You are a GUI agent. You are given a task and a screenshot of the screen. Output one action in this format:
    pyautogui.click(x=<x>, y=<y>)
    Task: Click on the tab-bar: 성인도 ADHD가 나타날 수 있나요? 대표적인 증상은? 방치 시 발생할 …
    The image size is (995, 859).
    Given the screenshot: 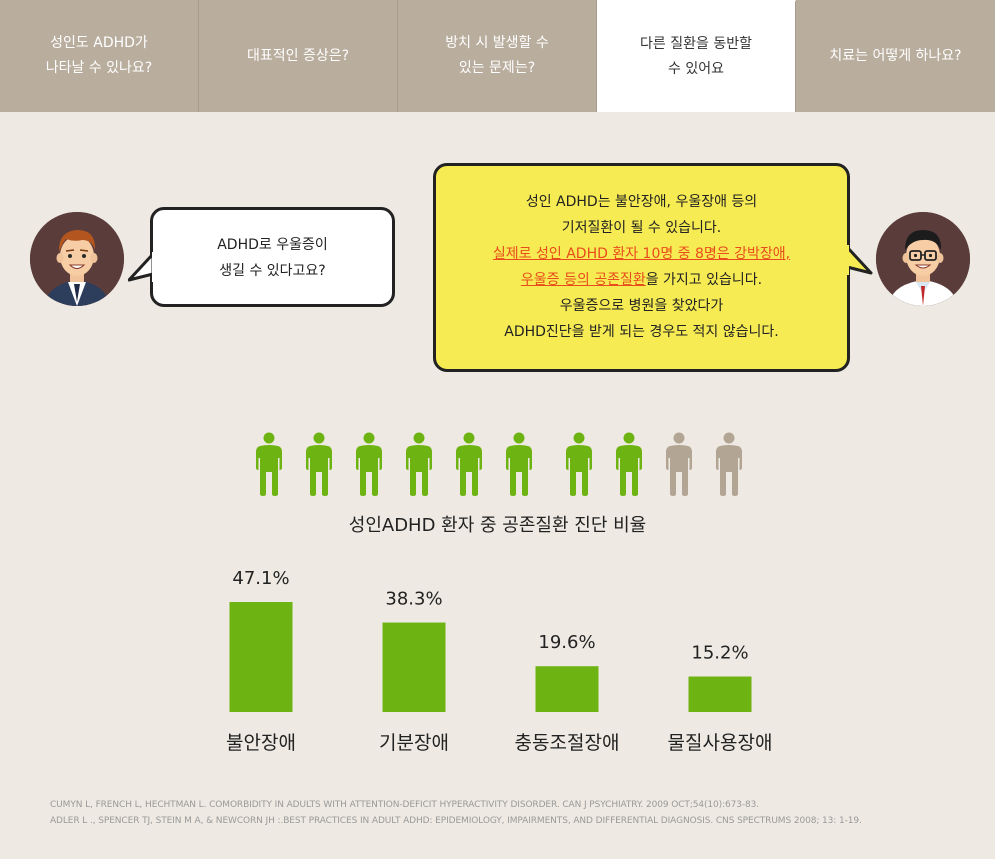 What is the action you would take?
    pyautogui.click(x=497, y=56)
    